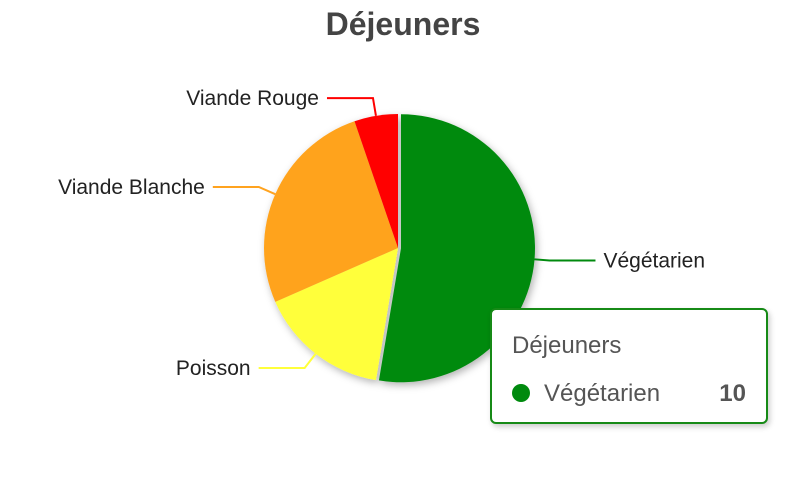 Image resolution: width=806 pixels, height=484 pixels. What do you see at coordinates (376, 181) in the screenshot?
I see `pie-slice-viande-rouge` at bounding box center [376, 181].